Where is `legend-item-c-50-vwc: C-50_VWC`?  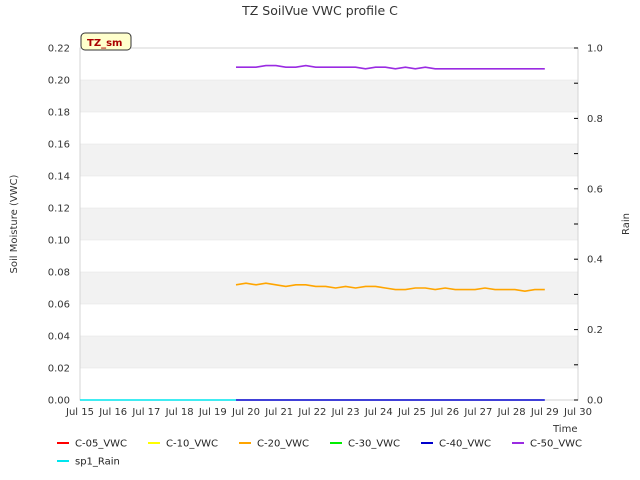 legend-item-c-50-vwc: C-50_VWC is located at coordinates (547, 444).